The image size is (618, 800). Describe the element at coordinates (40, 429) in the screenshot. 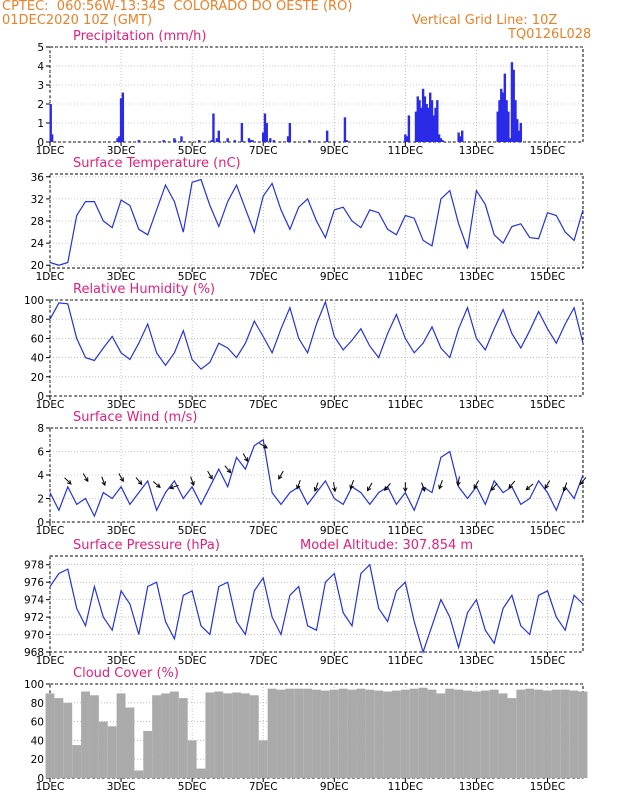

I see `y-tick-label: 8` at that location.